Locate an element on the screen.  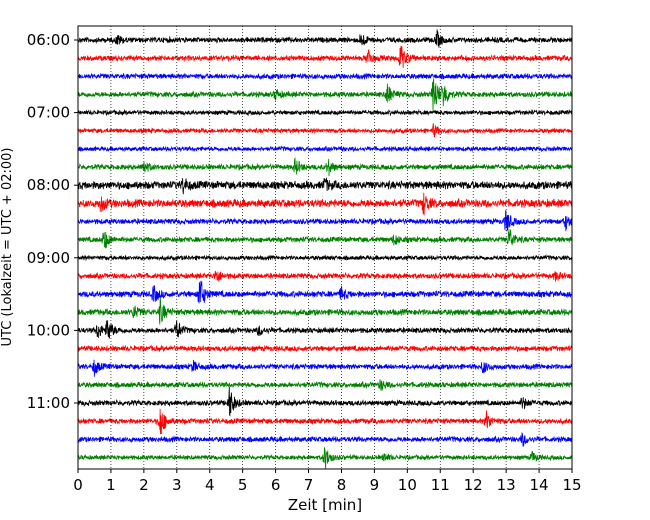
x-tick-label: 3 is located at coordinates (177, 485).